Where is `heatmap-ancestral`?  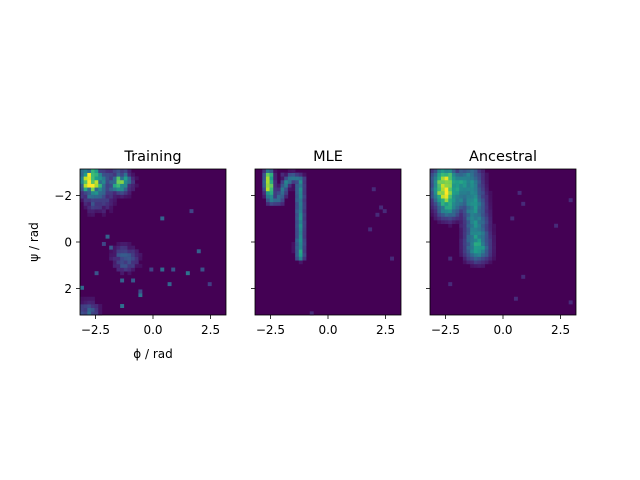
heatmap-ancestral is located at coordinates (503, 242).